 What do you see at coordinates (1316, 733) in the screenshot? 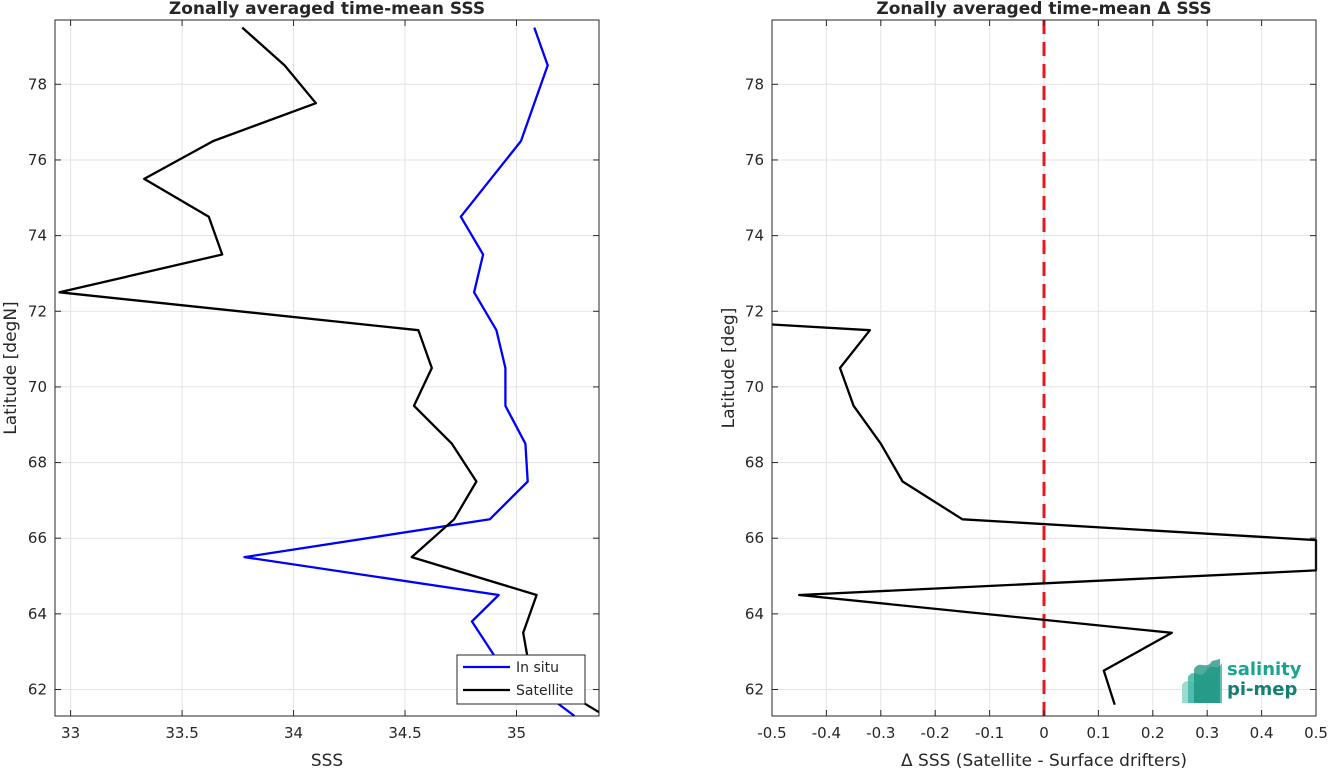
I see `x-tick-label: 0.5` at bounding box center [1316, 733].